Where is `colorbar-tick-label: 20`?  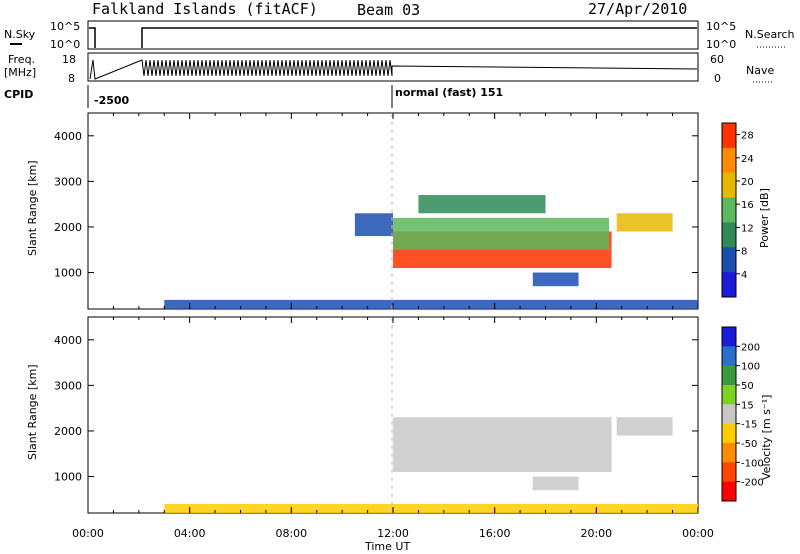 colorbar-tick-label: 20 is located at coordinates (747, 182).